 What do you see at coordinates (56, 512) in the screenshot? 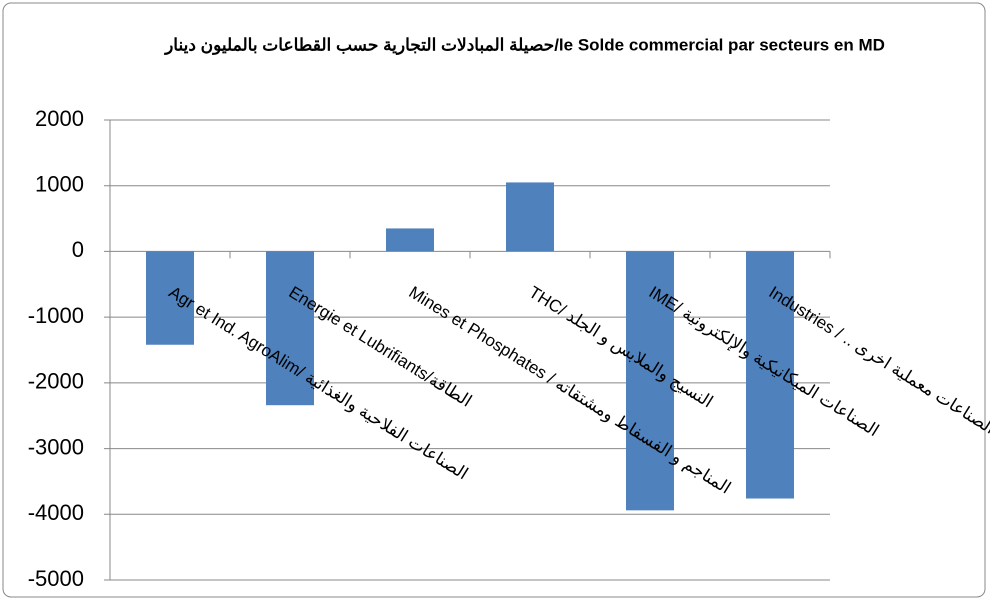
I see `y-tick-label: -4000` at bounding box center [56, 512].